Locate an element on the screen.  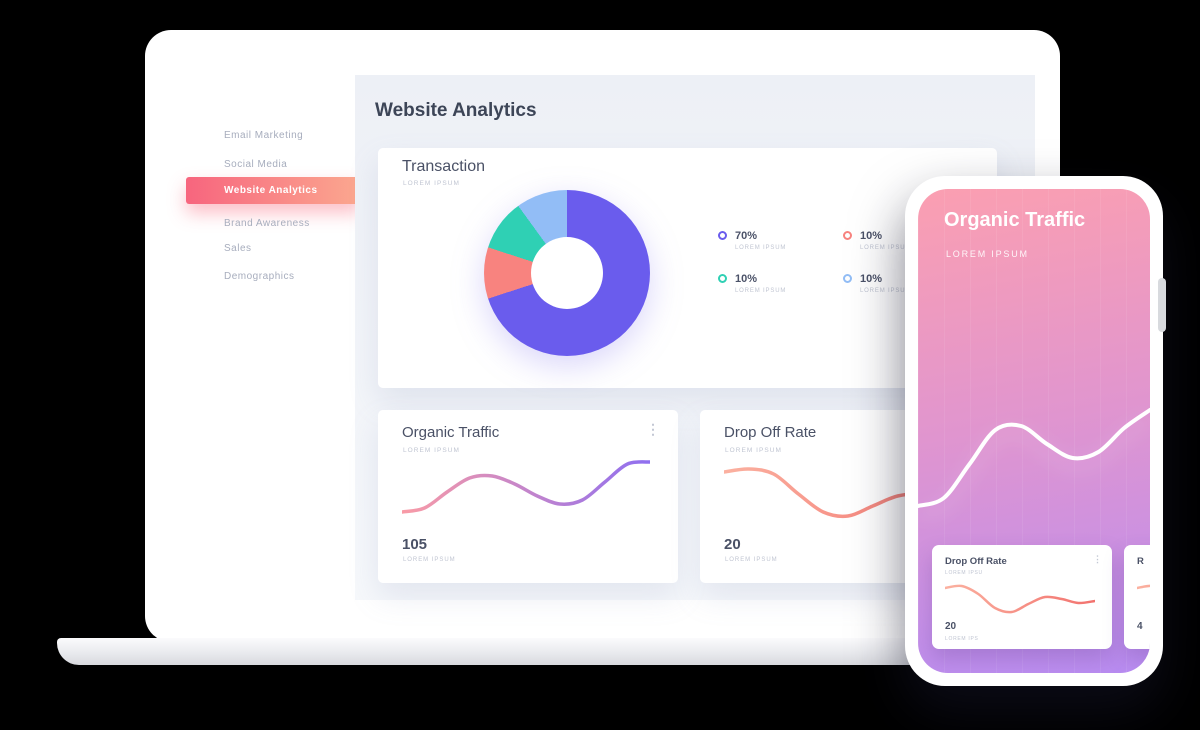
donut-hole is located at coordinates (567, 273).